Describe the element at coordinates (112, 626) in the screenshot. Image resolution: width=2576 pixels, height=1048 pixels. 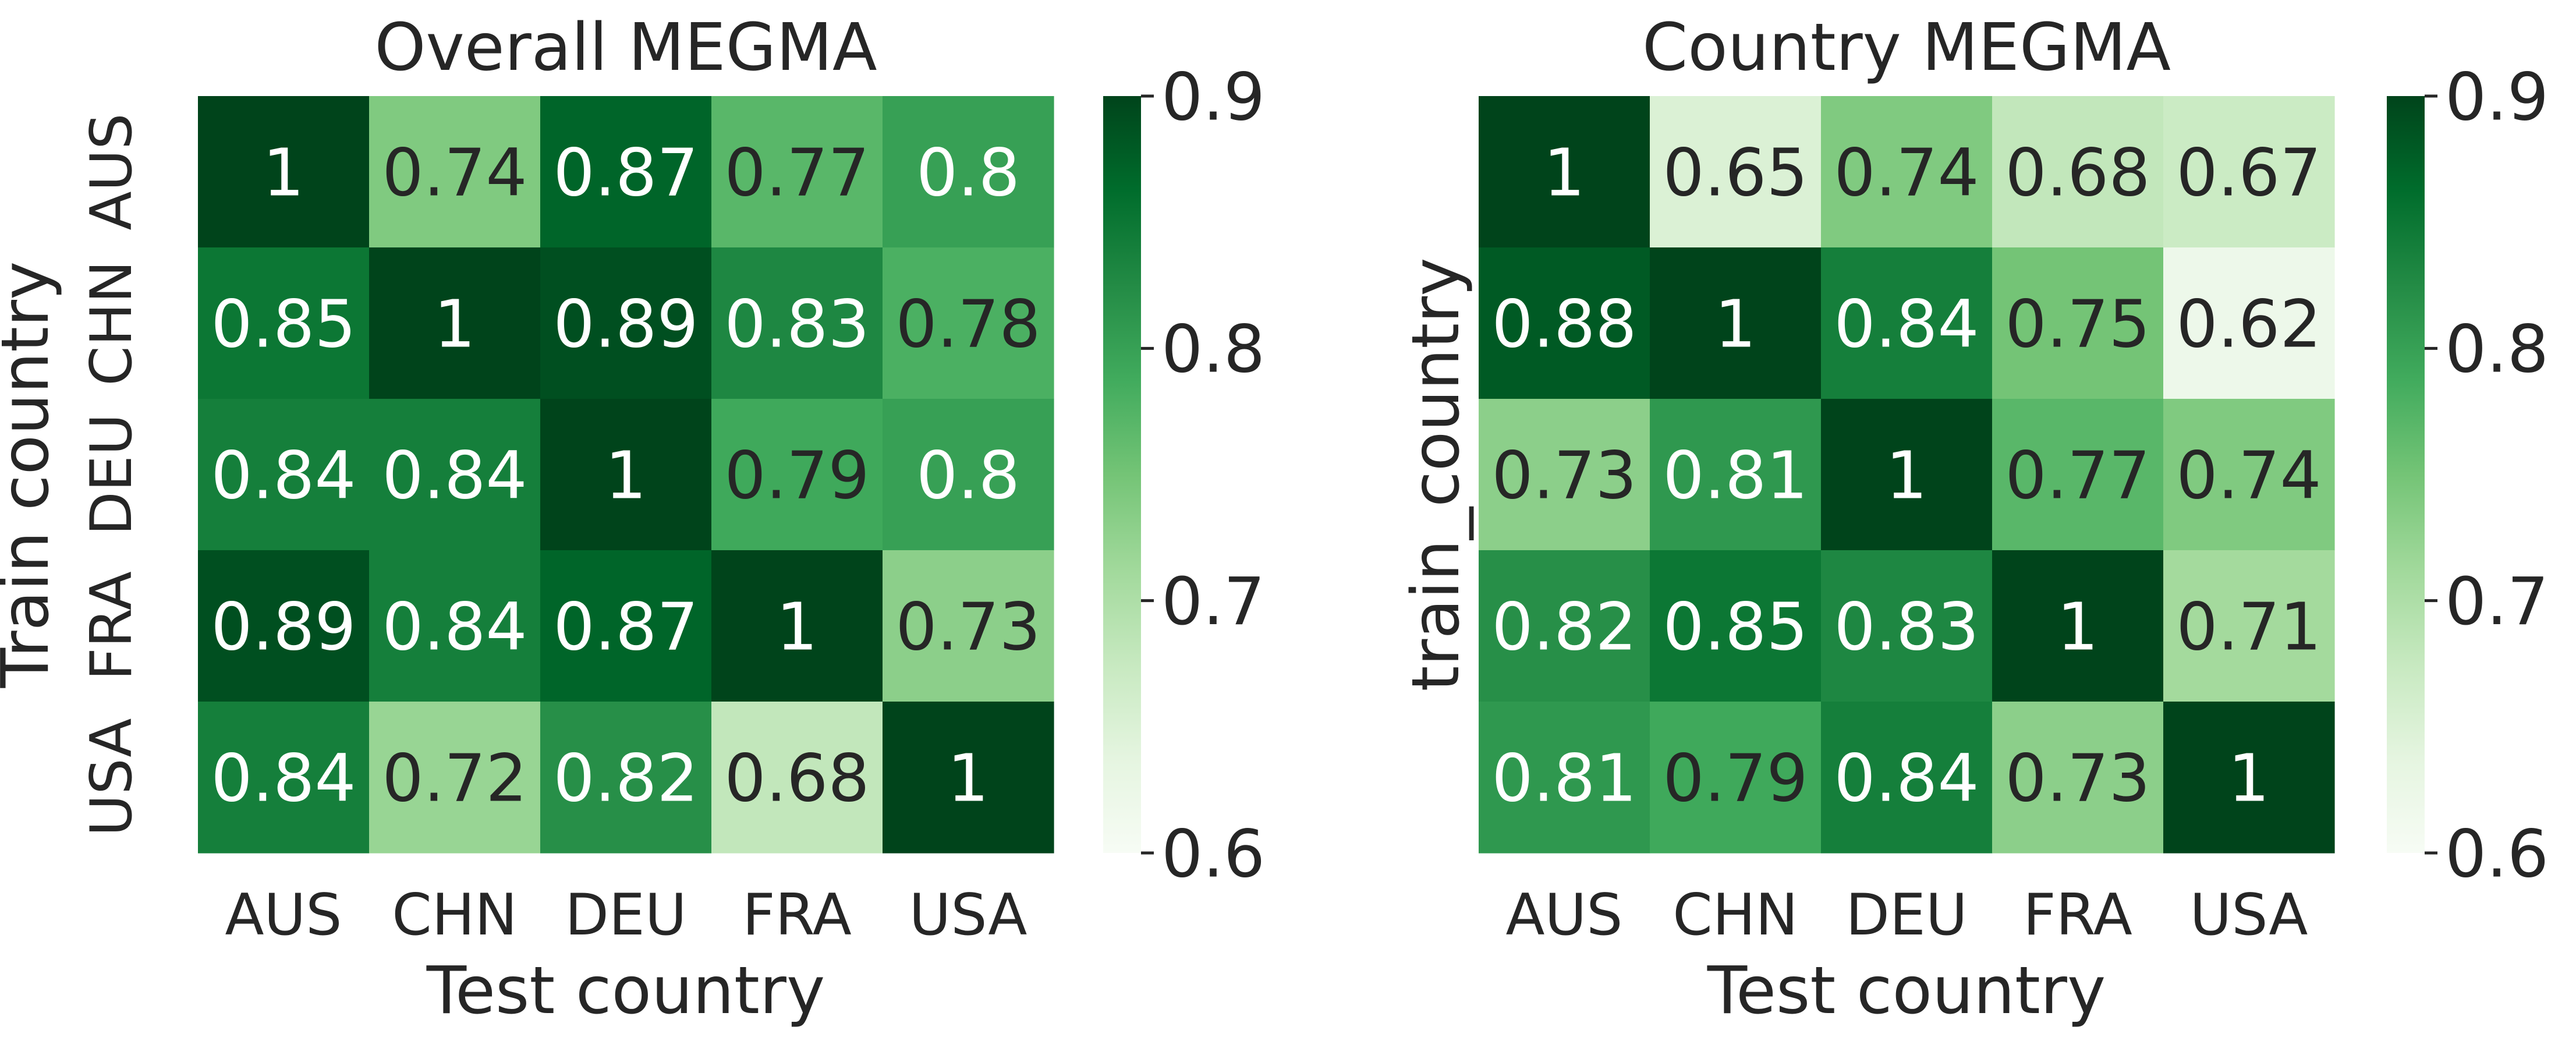
I see `y-tick-label: FRA` at that location.